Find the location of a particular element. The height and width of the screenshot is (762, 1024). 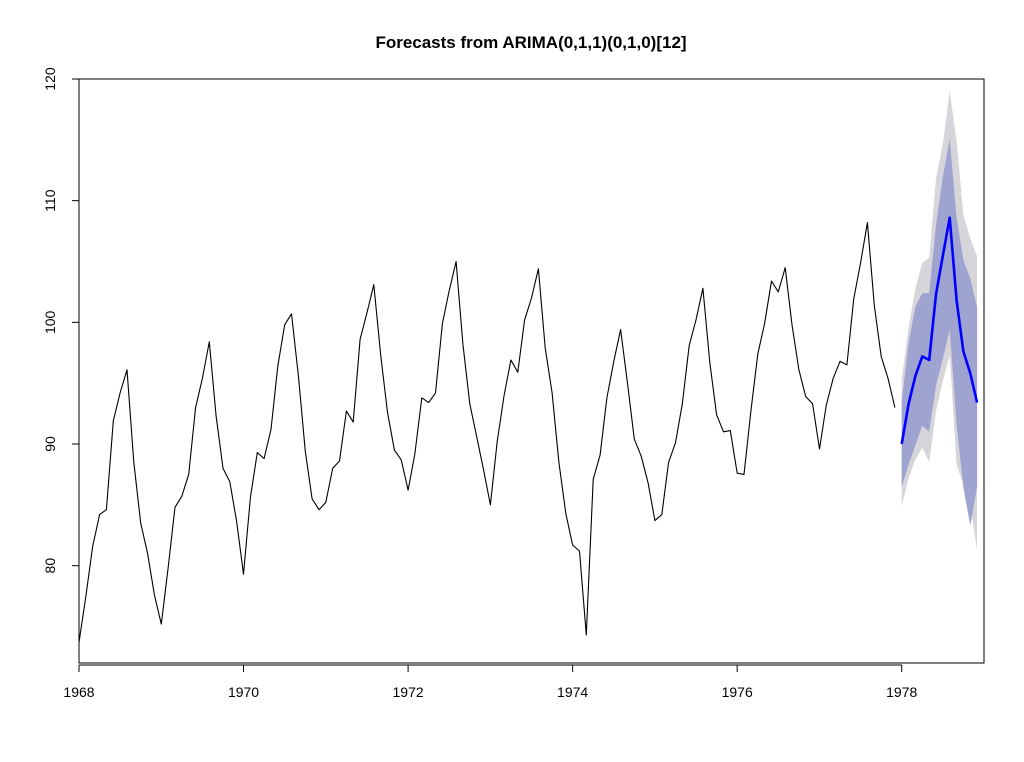

y-tick-label: 100 is located at coordinates (50, 322).